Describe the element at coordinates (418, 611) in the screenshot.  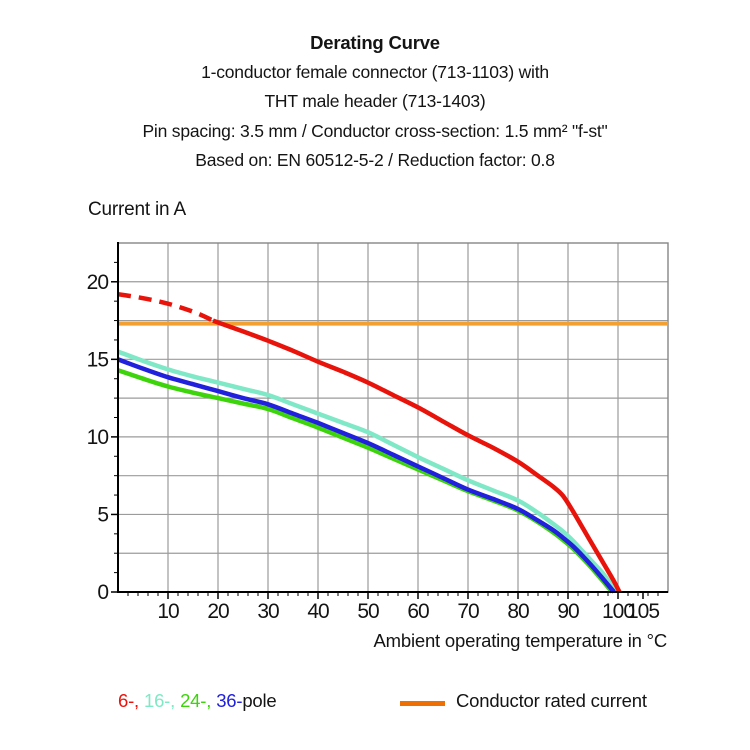
I see `x-tick-label: 60` at that location.